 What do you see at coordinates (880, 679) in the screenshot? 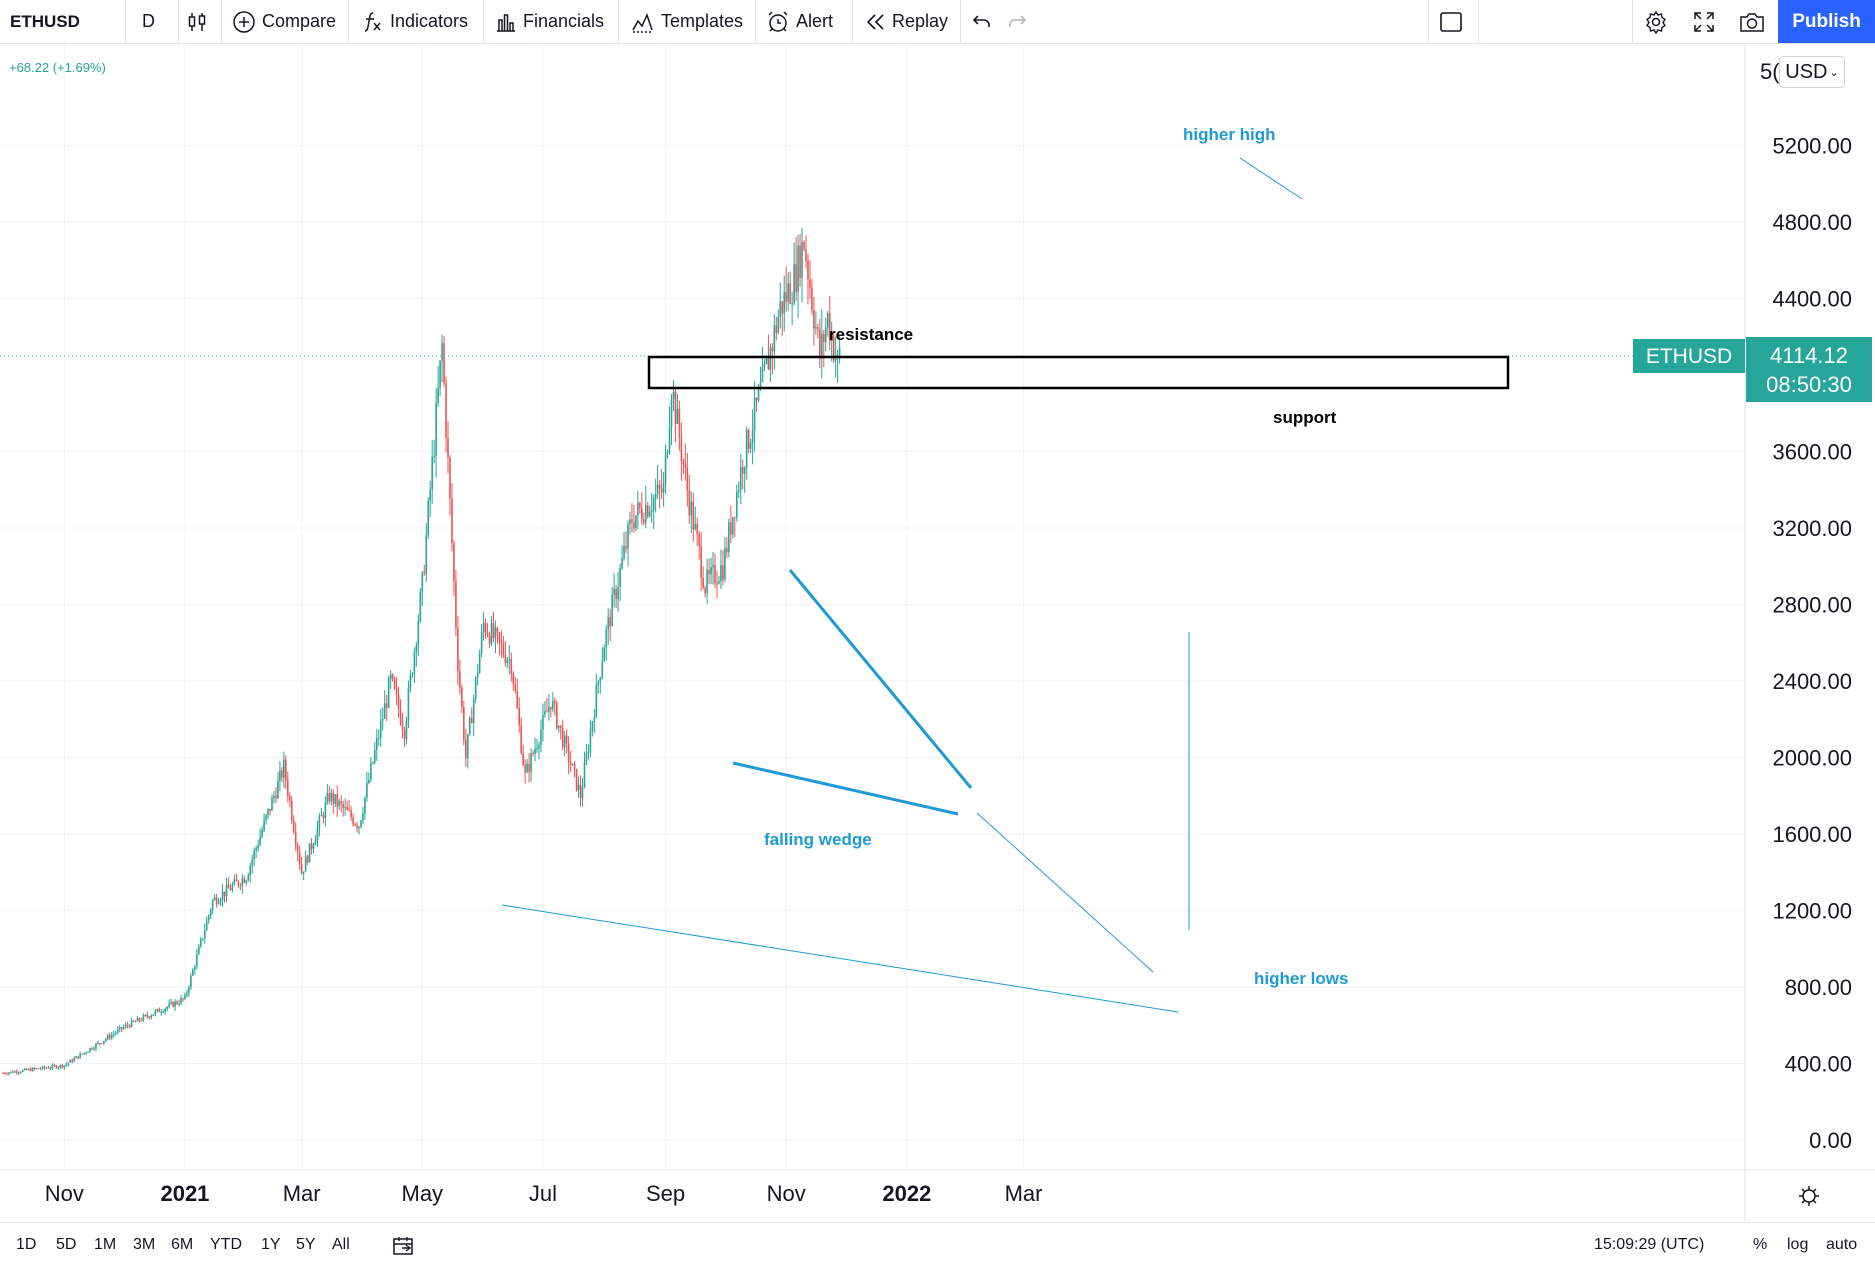
I see `wedge-upper-line` at bounding box center [880, 679].